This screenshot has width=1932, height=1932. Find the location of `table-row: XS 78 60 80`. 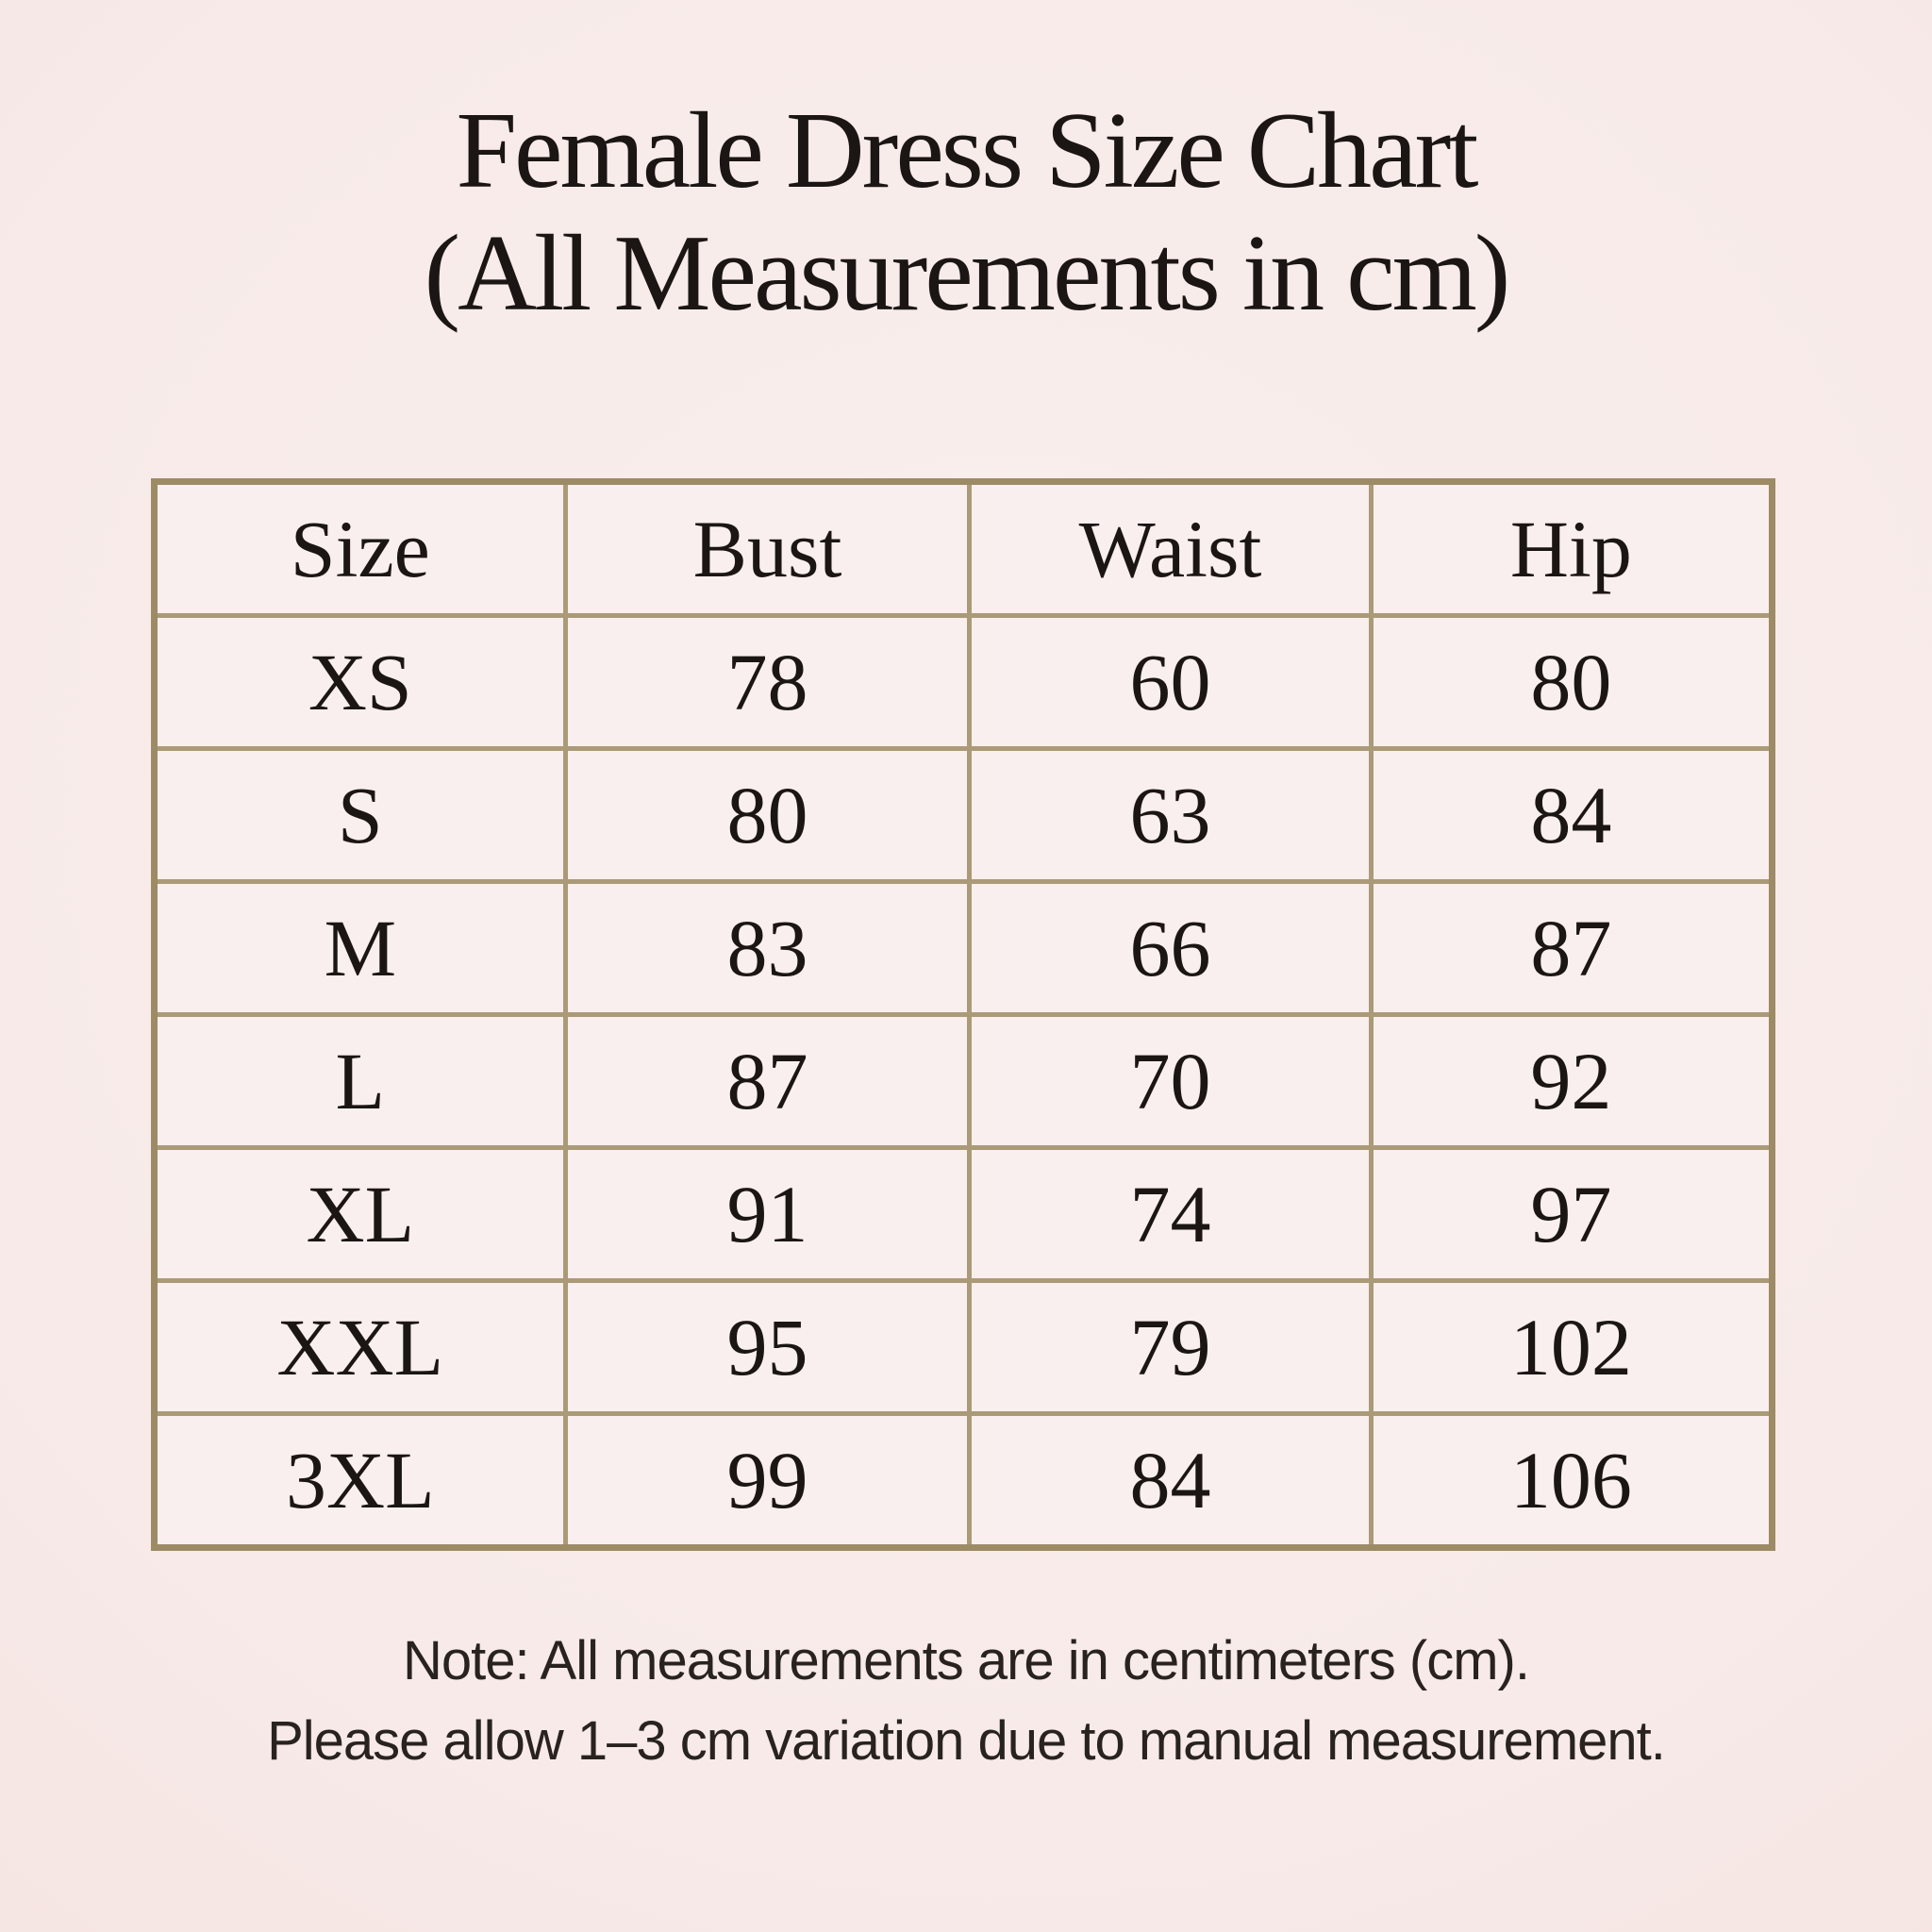

table-row: XS 78 60 80 is located at coordinates (964, 682).